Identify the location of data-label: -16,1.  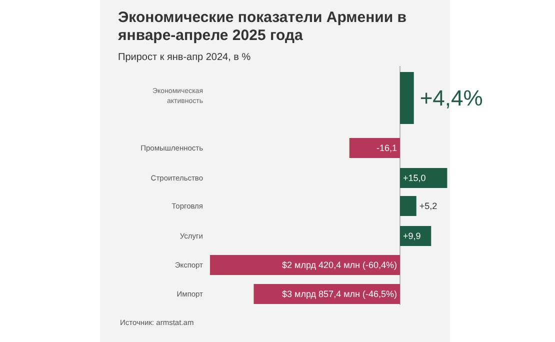
(386, 148).